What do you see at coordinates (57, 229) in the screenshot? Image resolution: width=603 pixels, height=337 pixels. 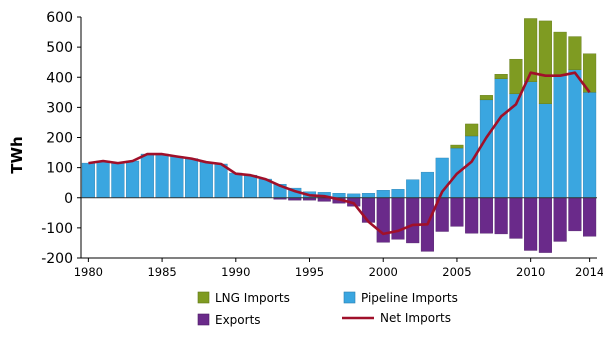 I see `y-tick-label: -100` at bounding box center [57, 229].